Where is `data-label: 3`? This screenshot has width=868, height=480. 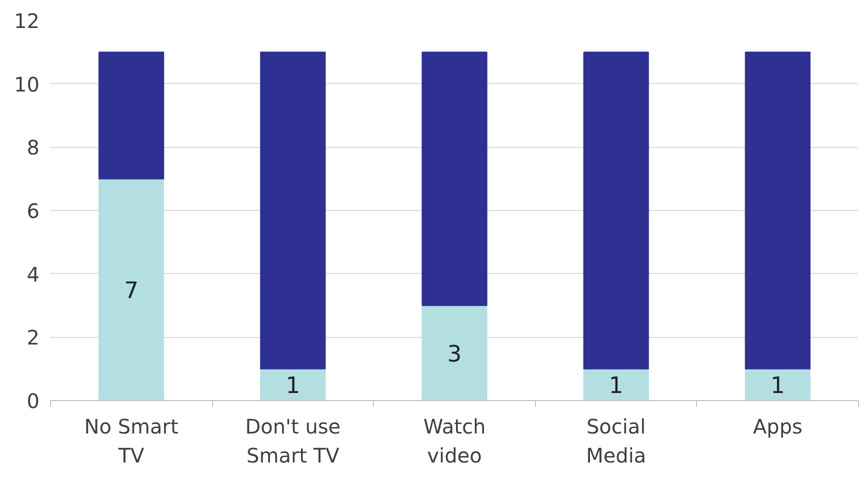
data-label: 3 is located at coordinates (454, 355).